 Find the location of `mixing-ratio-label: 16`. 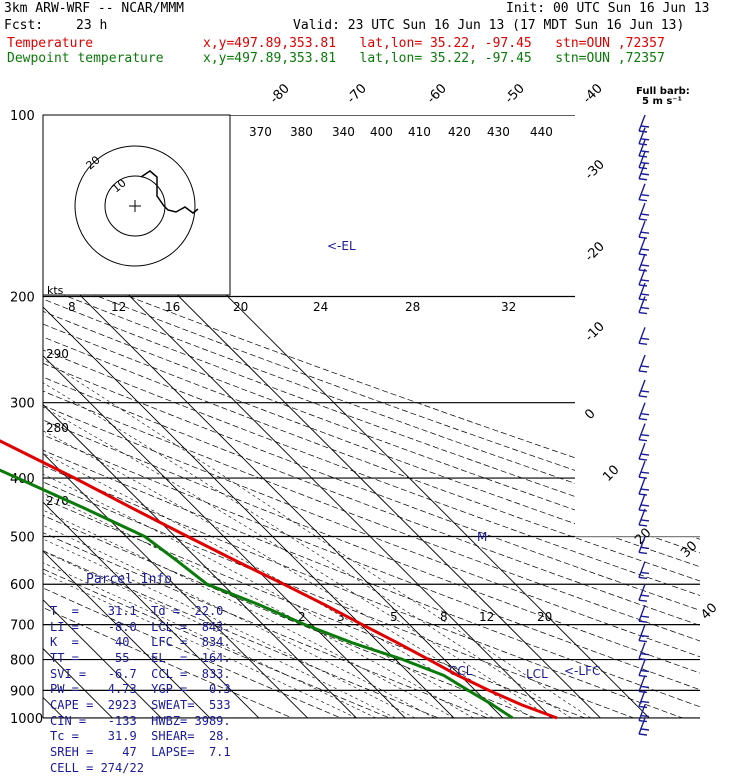

mixing-ratio-label: 16 is located at coordinates (172, 307).